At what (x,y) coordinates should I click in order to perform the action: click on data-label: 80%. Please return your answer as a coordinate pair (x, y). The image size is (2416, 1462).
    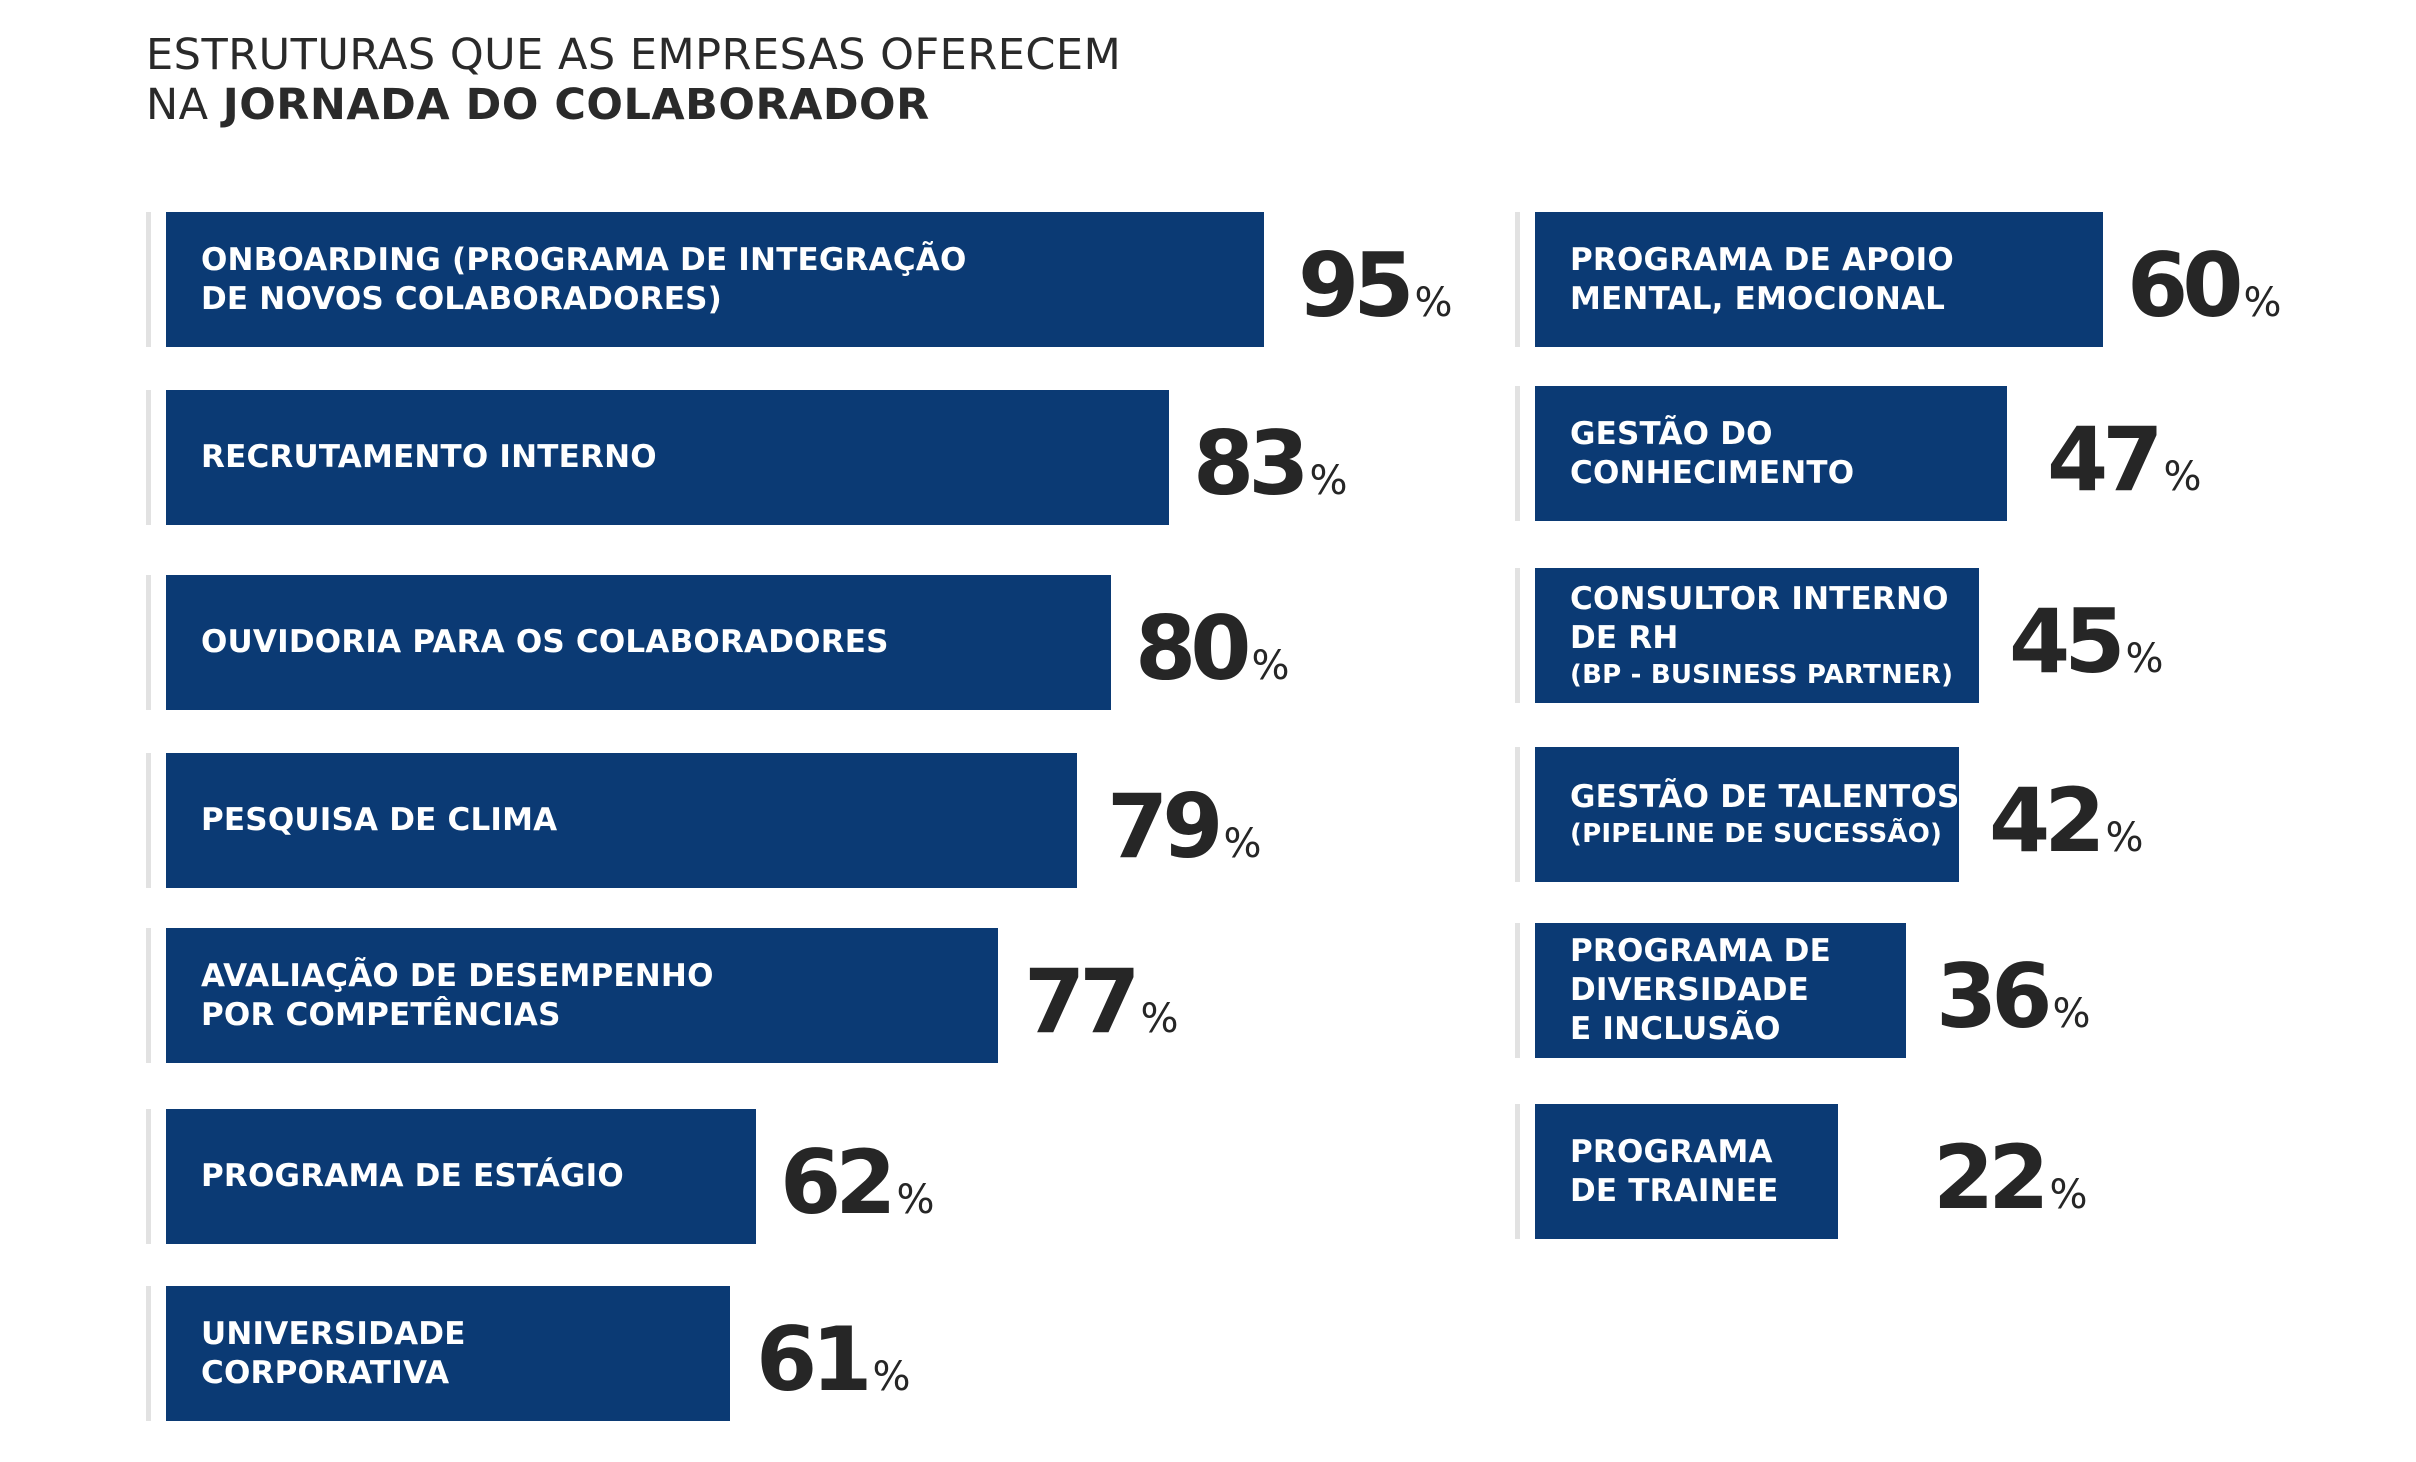
    Looking at the image, I should click on (1212, 648).